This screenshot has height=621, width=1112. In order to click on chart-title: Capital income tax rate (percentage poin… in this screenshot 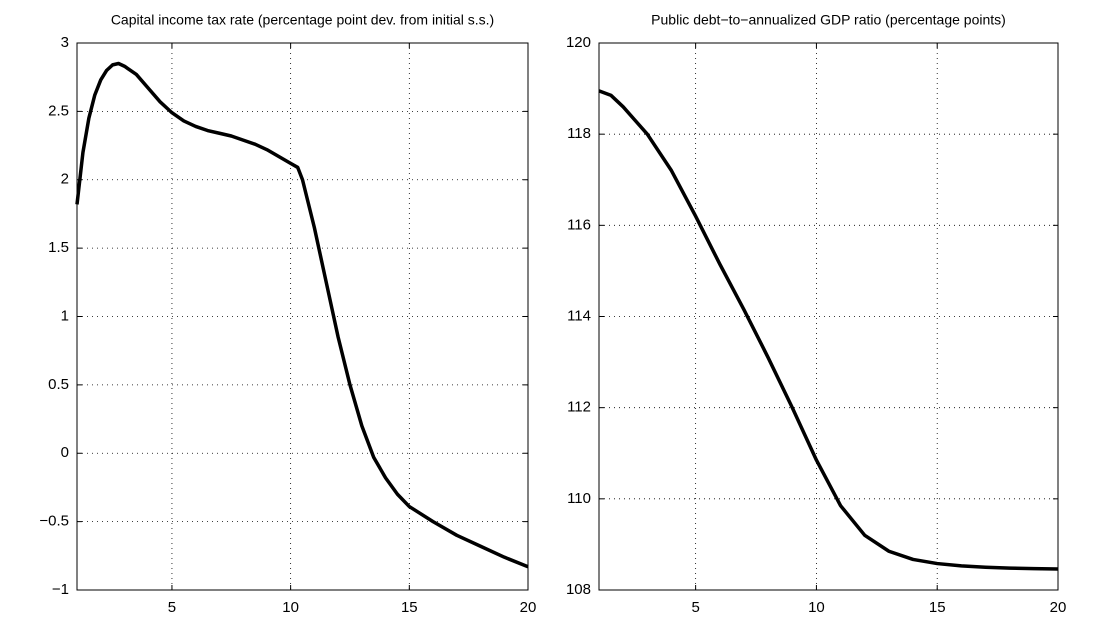, I will do `click(302, 20)`.